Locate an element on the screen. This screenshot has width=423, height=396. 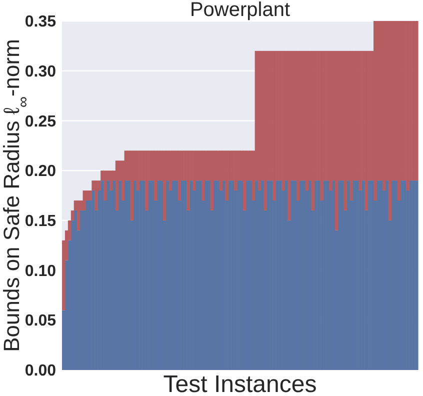
y-tick-label: 0.00 is located at coordinates (40, 371).